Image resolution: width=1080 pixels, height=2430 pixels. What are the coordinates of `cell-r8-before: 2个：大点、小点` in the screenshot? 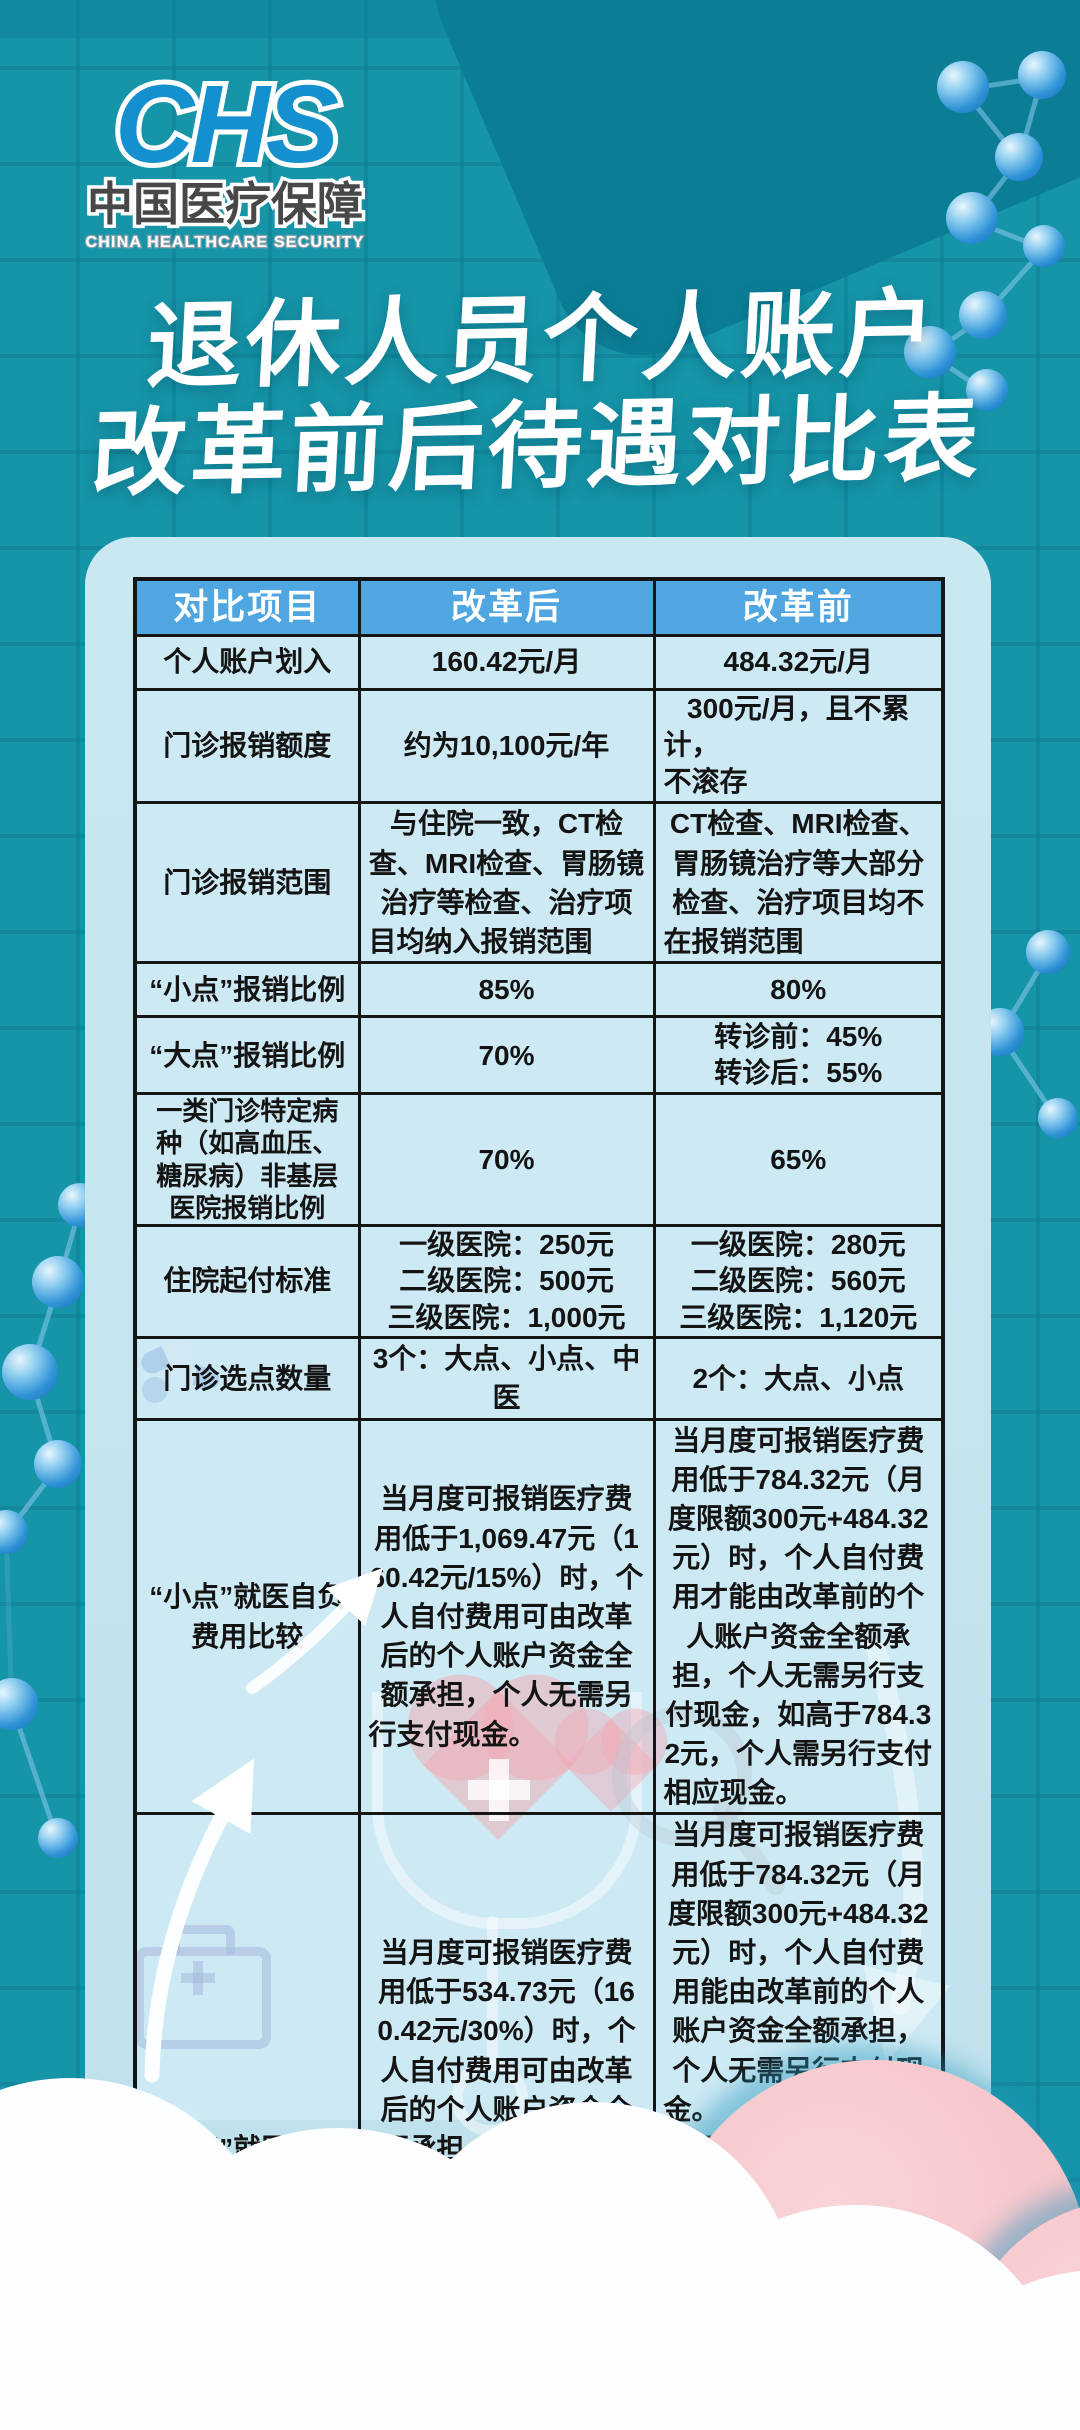 It's located at (798, 1378).